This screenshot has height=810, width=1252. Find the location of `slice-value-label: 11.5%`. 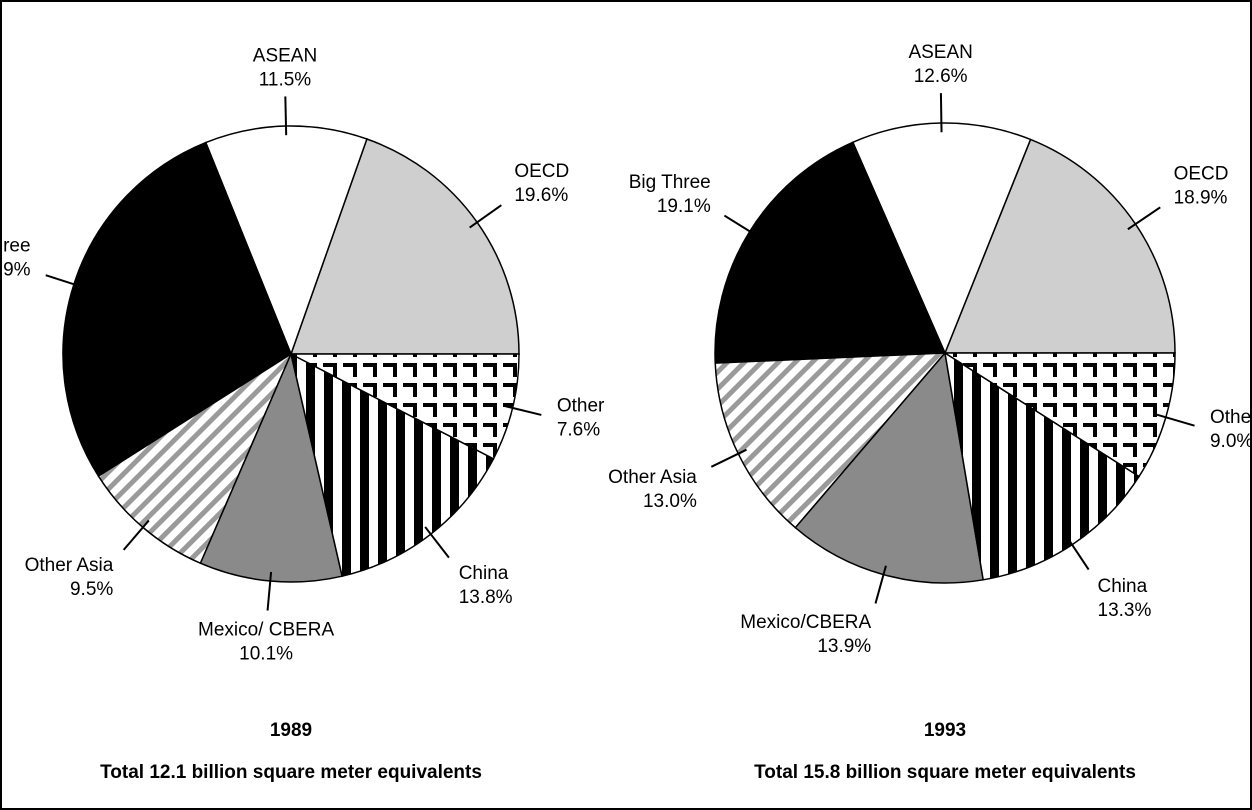

slice-value-label: 11.5% is located at coordinates (285, 79).